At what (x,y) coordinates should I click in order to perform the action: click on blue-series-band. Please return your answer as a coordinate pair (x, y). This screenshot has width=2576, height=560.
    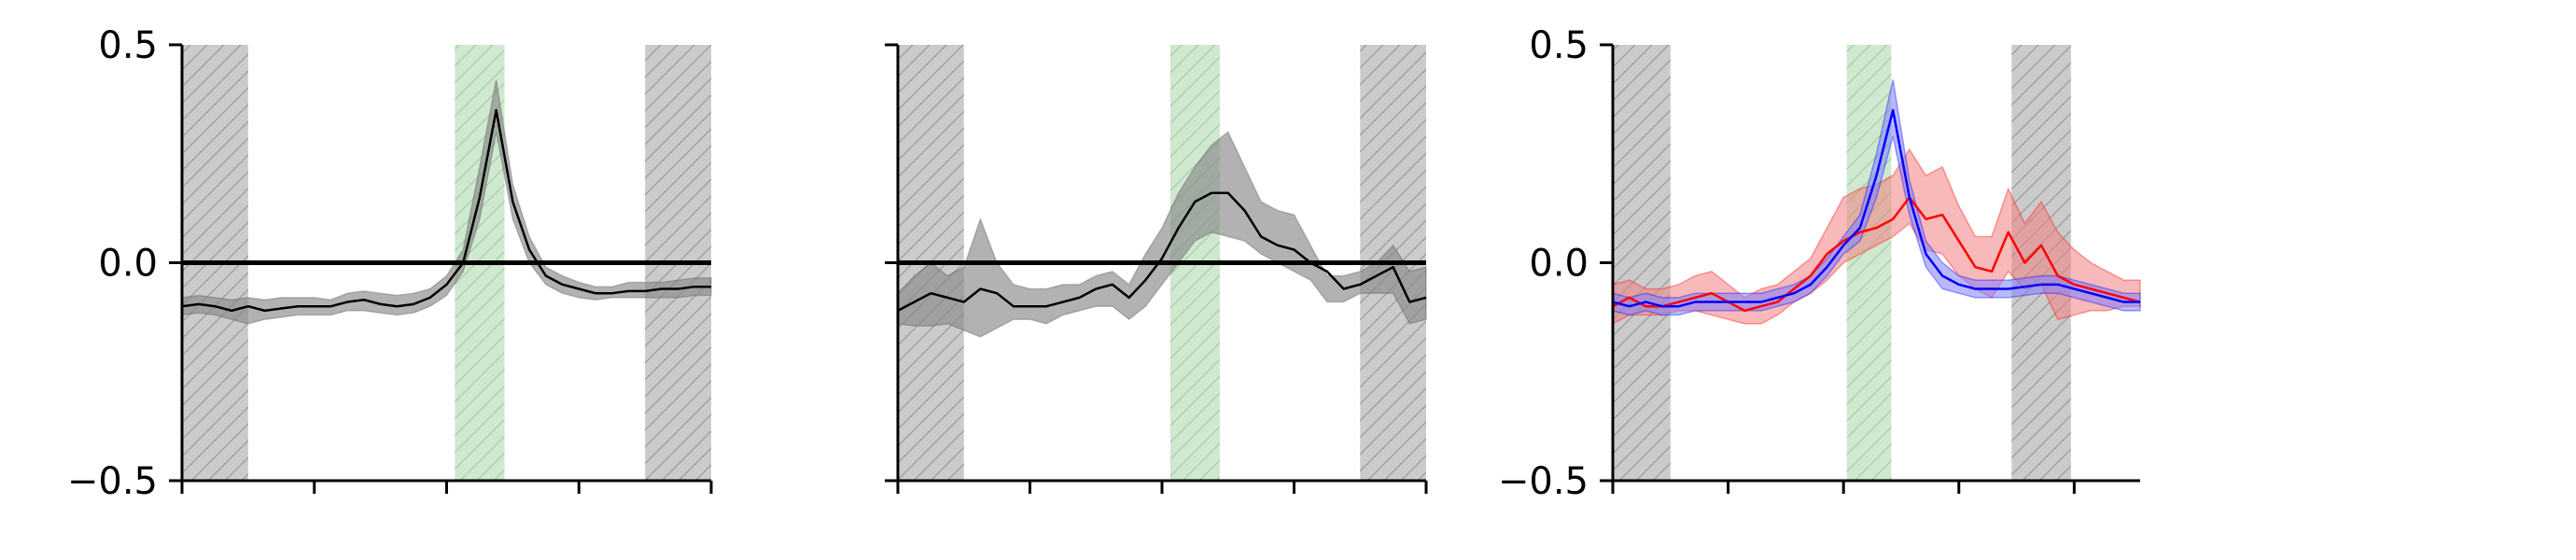
    Looking at the image, I should click on (1876, 197).